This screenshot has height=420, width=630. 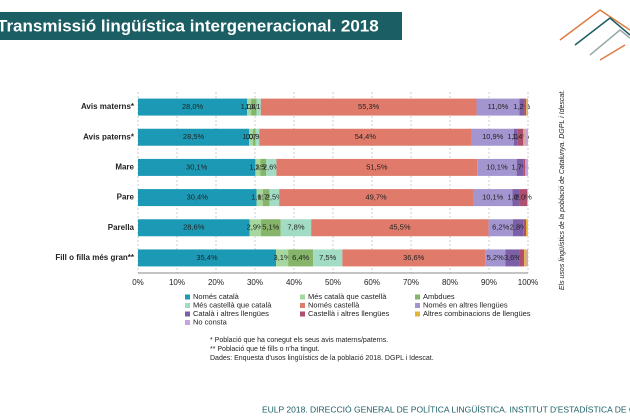 I want to click on legend-label: Més castellà que català, so click(x=232, y=304).